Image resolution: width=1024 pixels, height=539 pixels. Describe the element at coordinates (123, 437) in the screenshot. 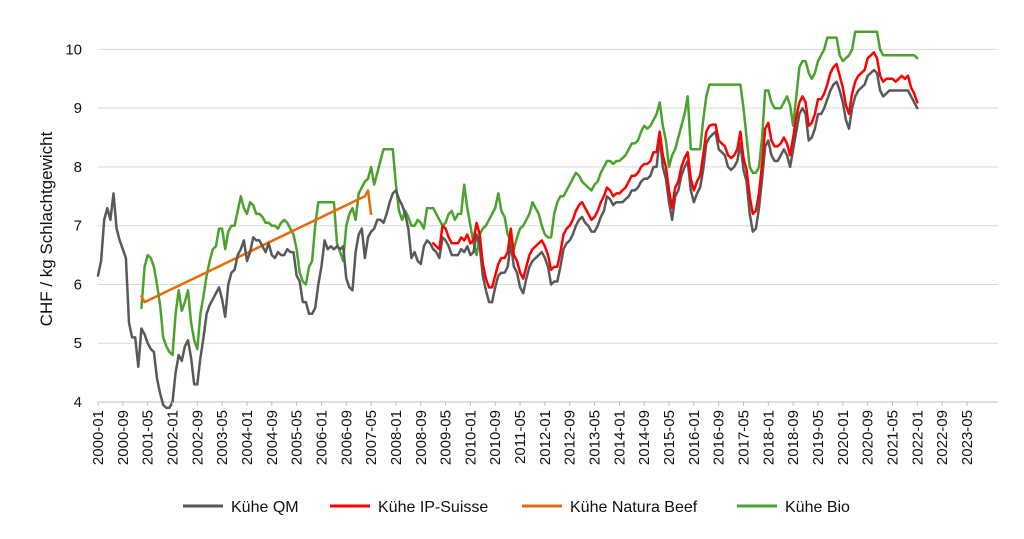

I see `x-tick-label: 2000-09` at that location.